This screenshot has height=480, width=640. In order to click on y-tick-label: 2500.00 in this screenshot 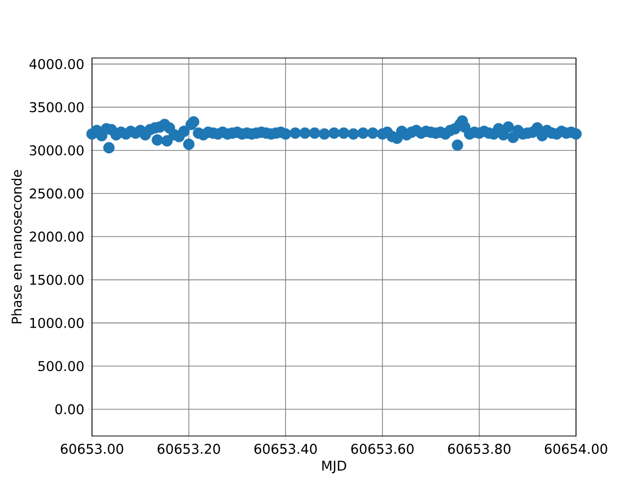, I will do `click(57, 193)`.